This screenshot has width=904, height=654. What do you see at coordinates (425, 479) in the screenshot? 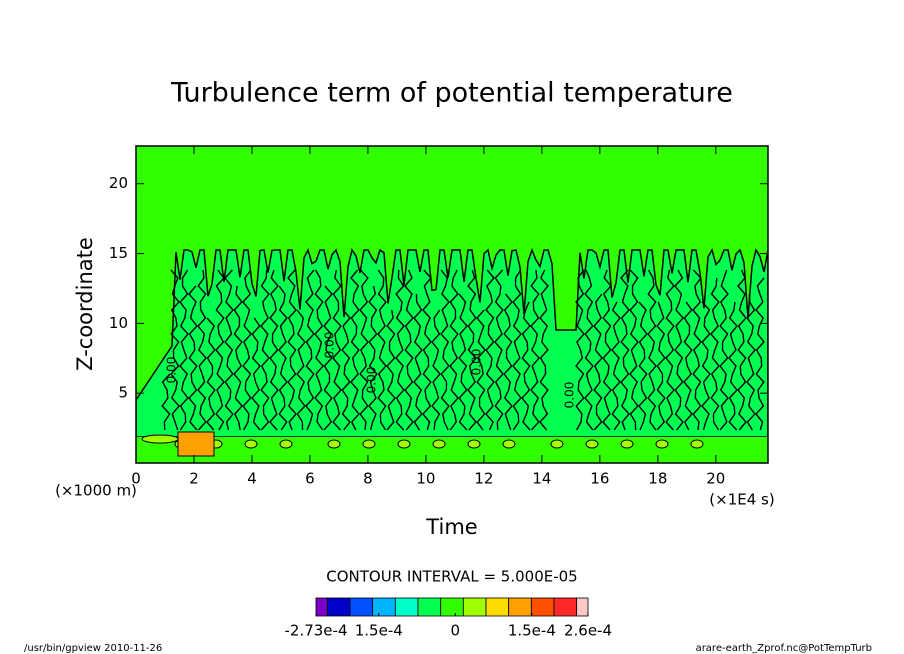
I see `x-tick-label: 10` at bounding box center [425, 479].